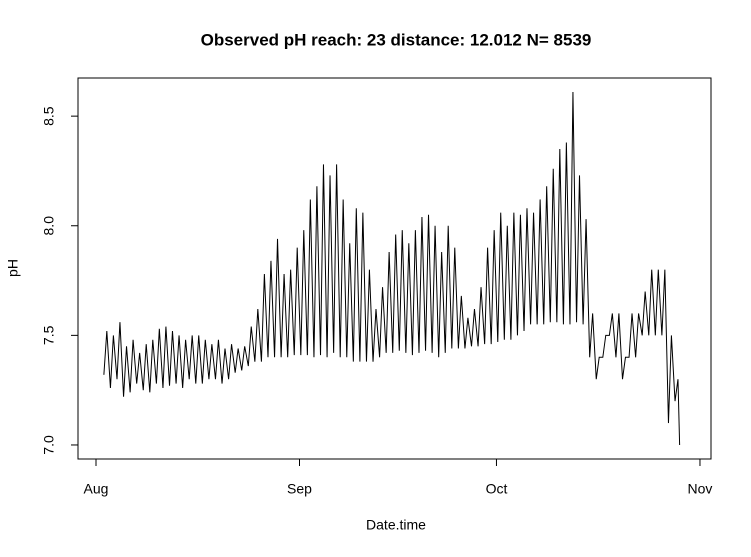 The height and width of the screenshot is (557, 751). Describe the element at coordinates (700, 489) in the screenshot. I see `x-tick-label: Nov` at that location.